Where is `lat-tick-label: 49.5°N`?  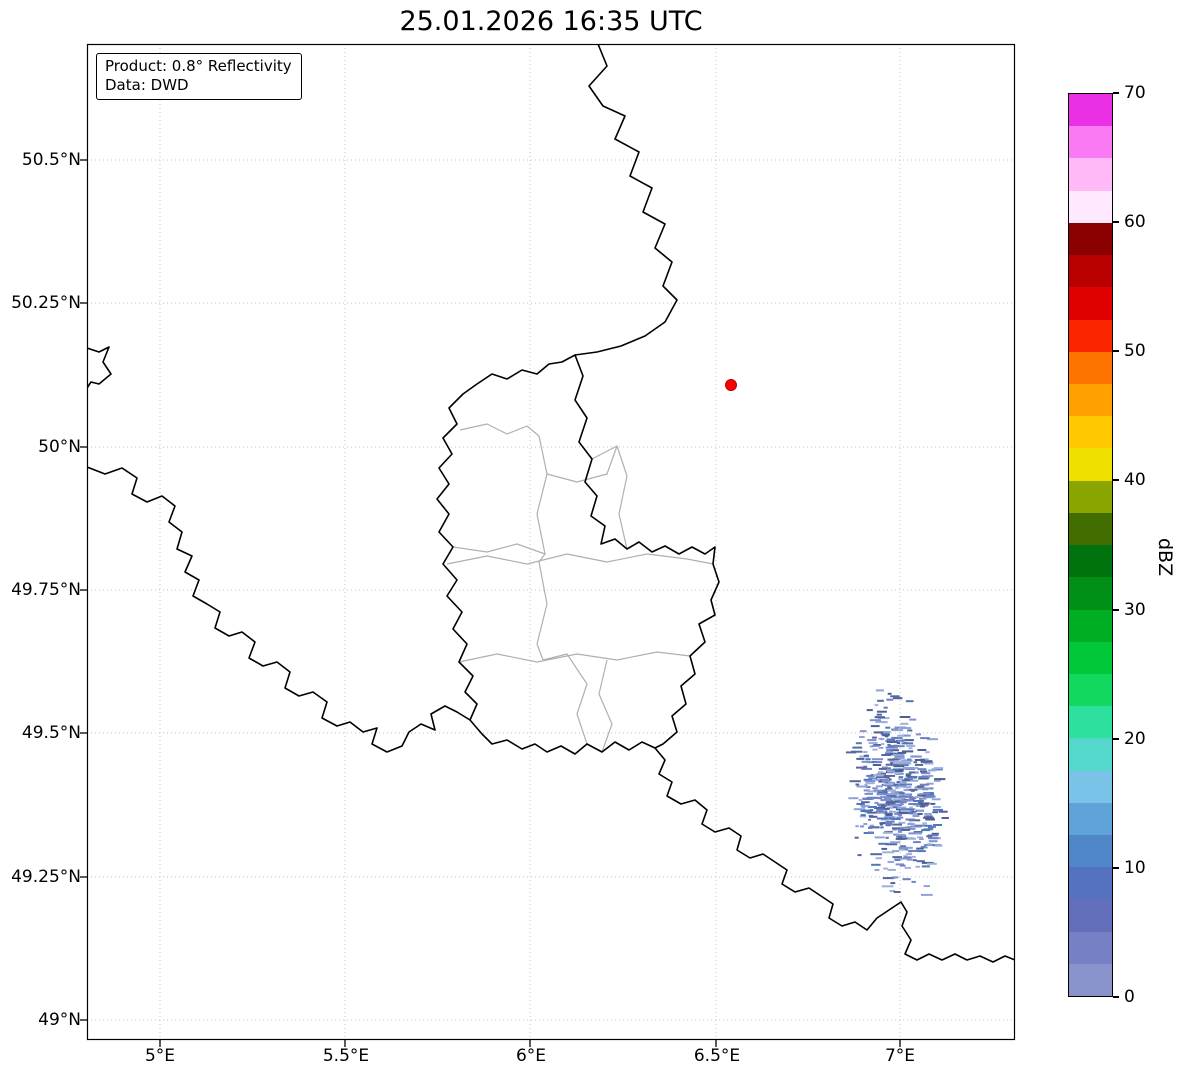
lat-tick-label: 49.5°N is located at coordinates (51, 733).